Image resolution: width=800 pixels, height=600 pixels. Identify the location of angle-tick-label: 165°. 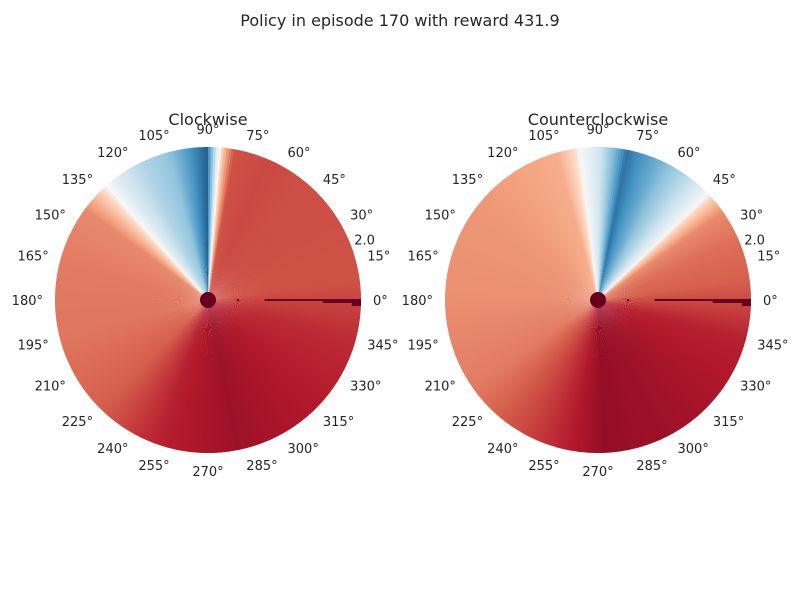
(422, 257).